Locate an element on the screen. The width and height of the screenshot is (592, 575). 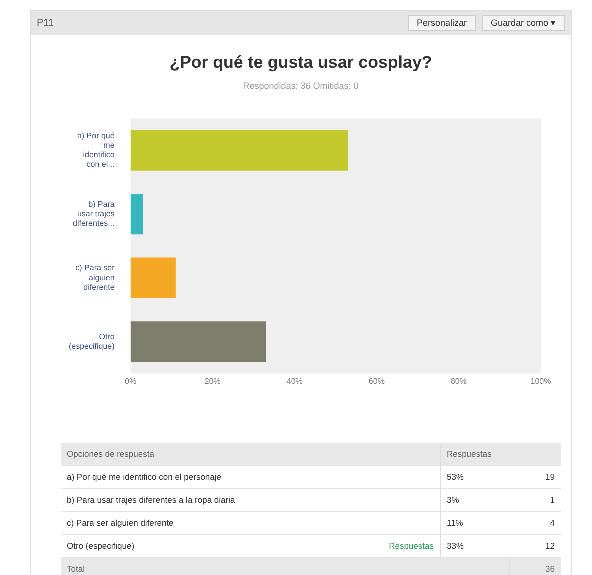
text: P11 is located at coordinates (45, 23).